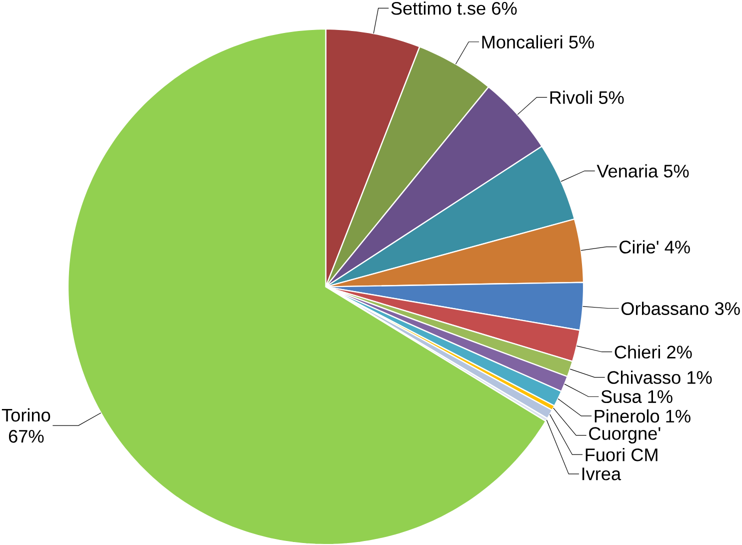 The width and height of the screenshot is (742, 545). What do you see at coordinates (627, 171) in the screenshot?
I see `slice-label: Venaria` at bounding box center [627, 171].